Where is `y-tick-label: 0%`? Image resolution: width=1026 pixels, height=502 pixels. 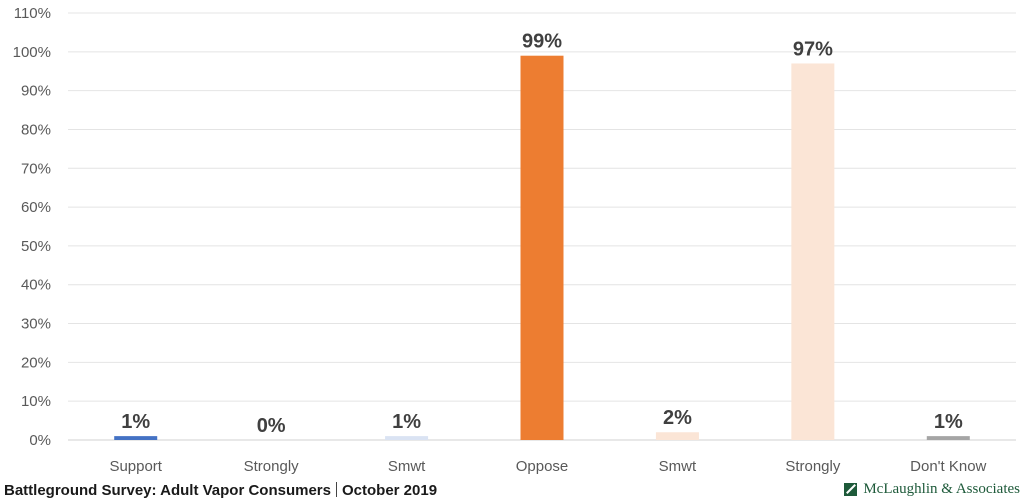 y-tick-label: 0% is located at coordinates (40, 440).